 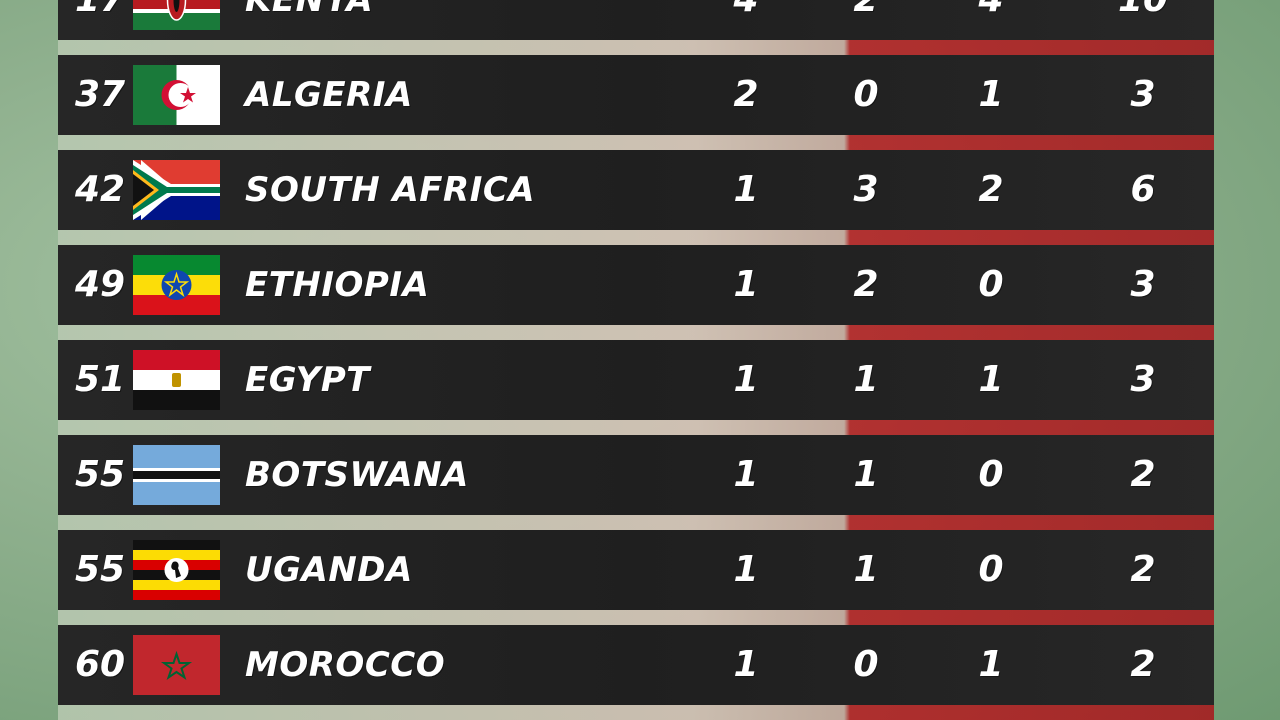 I want to click on rank: 37, so click(x=100, y=94).